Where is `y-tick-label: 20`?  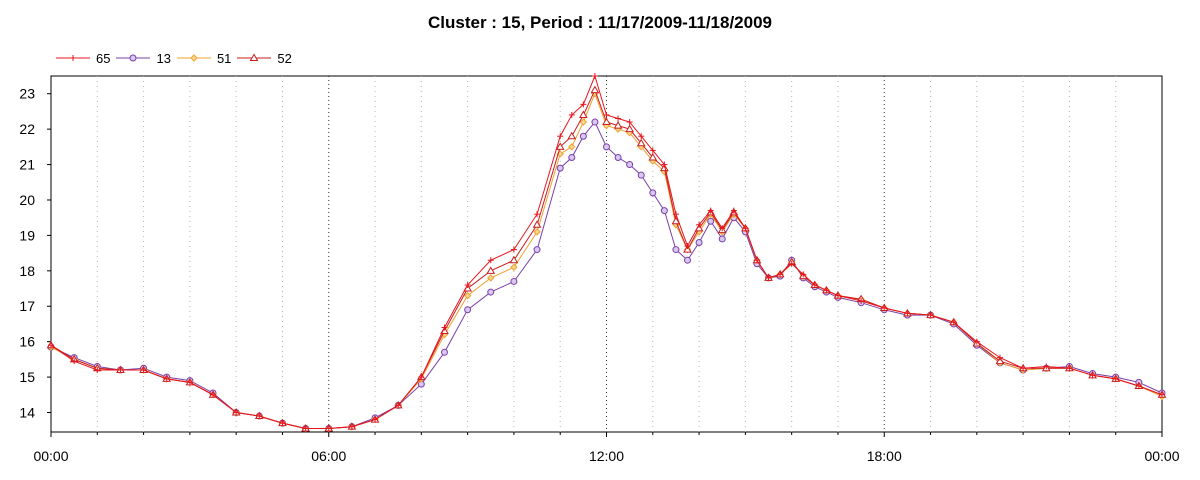 y-tick-label: 20 is located at coordinates (27, 200).